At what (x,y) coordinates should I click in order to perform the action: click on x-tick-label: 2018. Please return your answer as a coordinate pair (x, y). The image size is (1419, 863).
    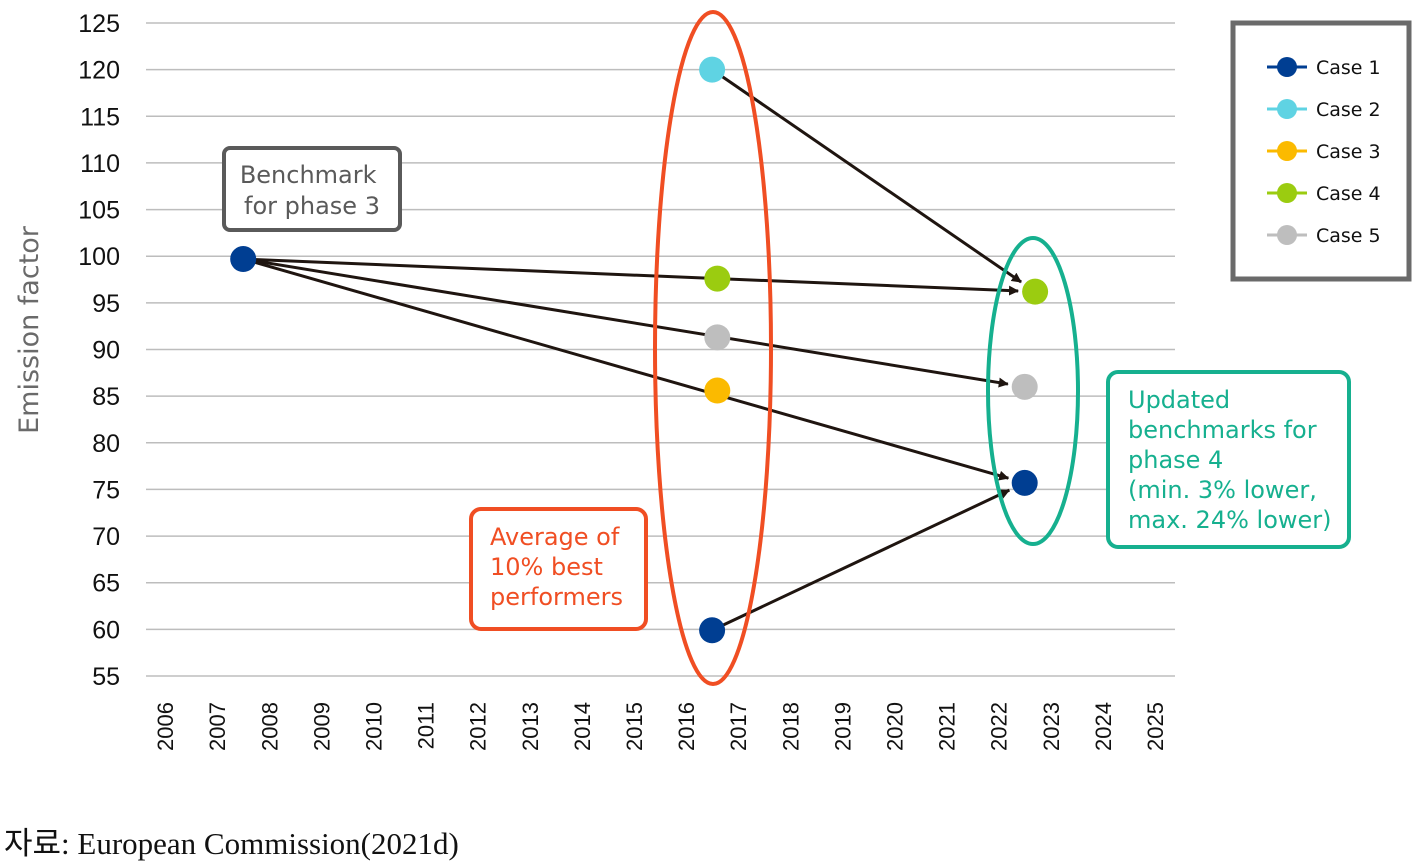
    Looking at the image, I should click on (790, 726).